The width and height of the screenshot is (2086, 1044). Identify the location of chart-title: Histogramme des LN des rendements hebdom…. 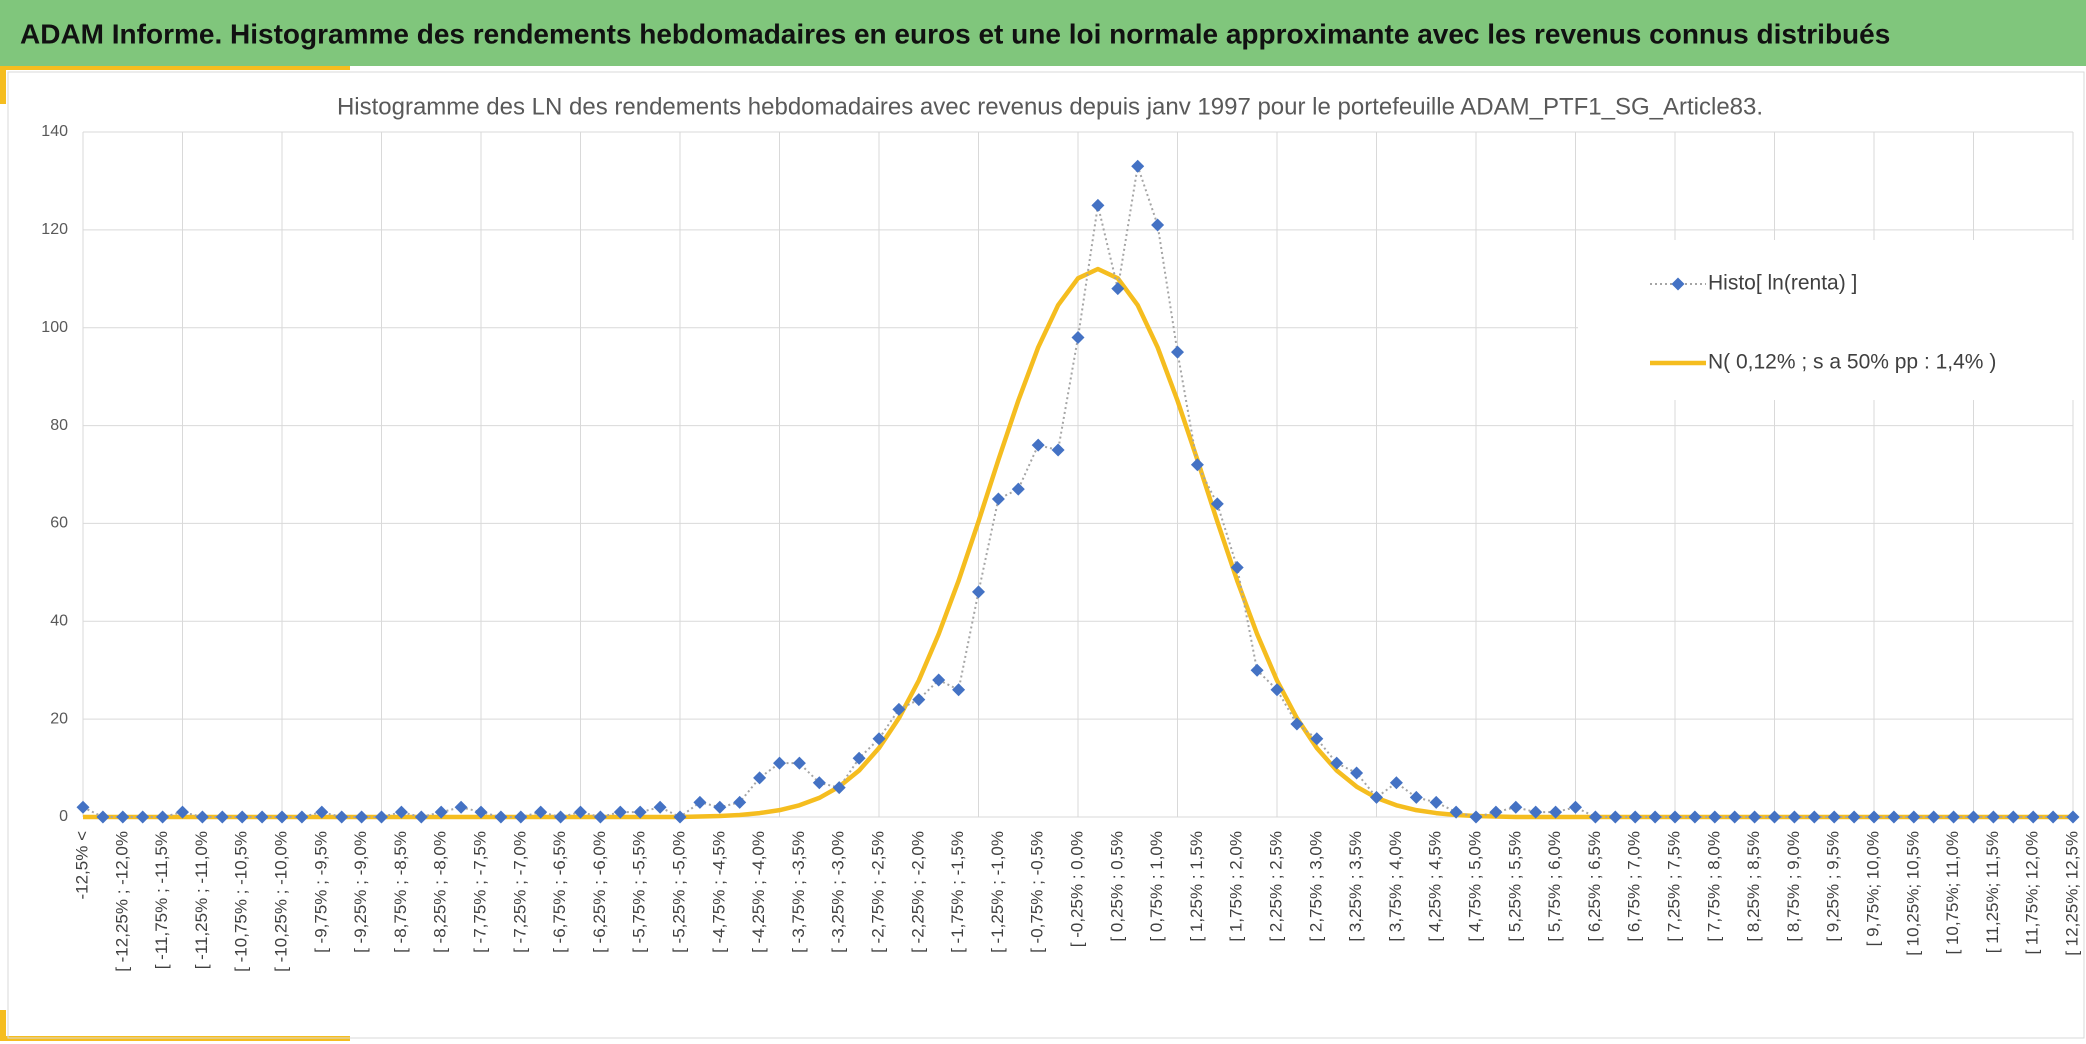
(1050, 106).